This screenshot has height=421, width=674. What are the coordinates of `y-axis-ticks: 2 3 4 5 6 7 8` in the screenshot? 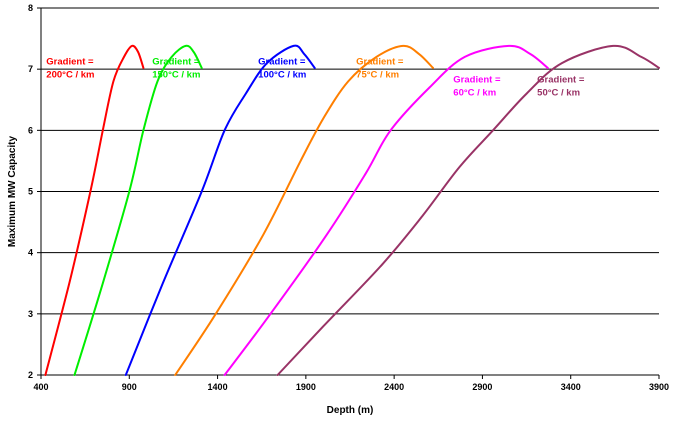 It's located at (34, 191).